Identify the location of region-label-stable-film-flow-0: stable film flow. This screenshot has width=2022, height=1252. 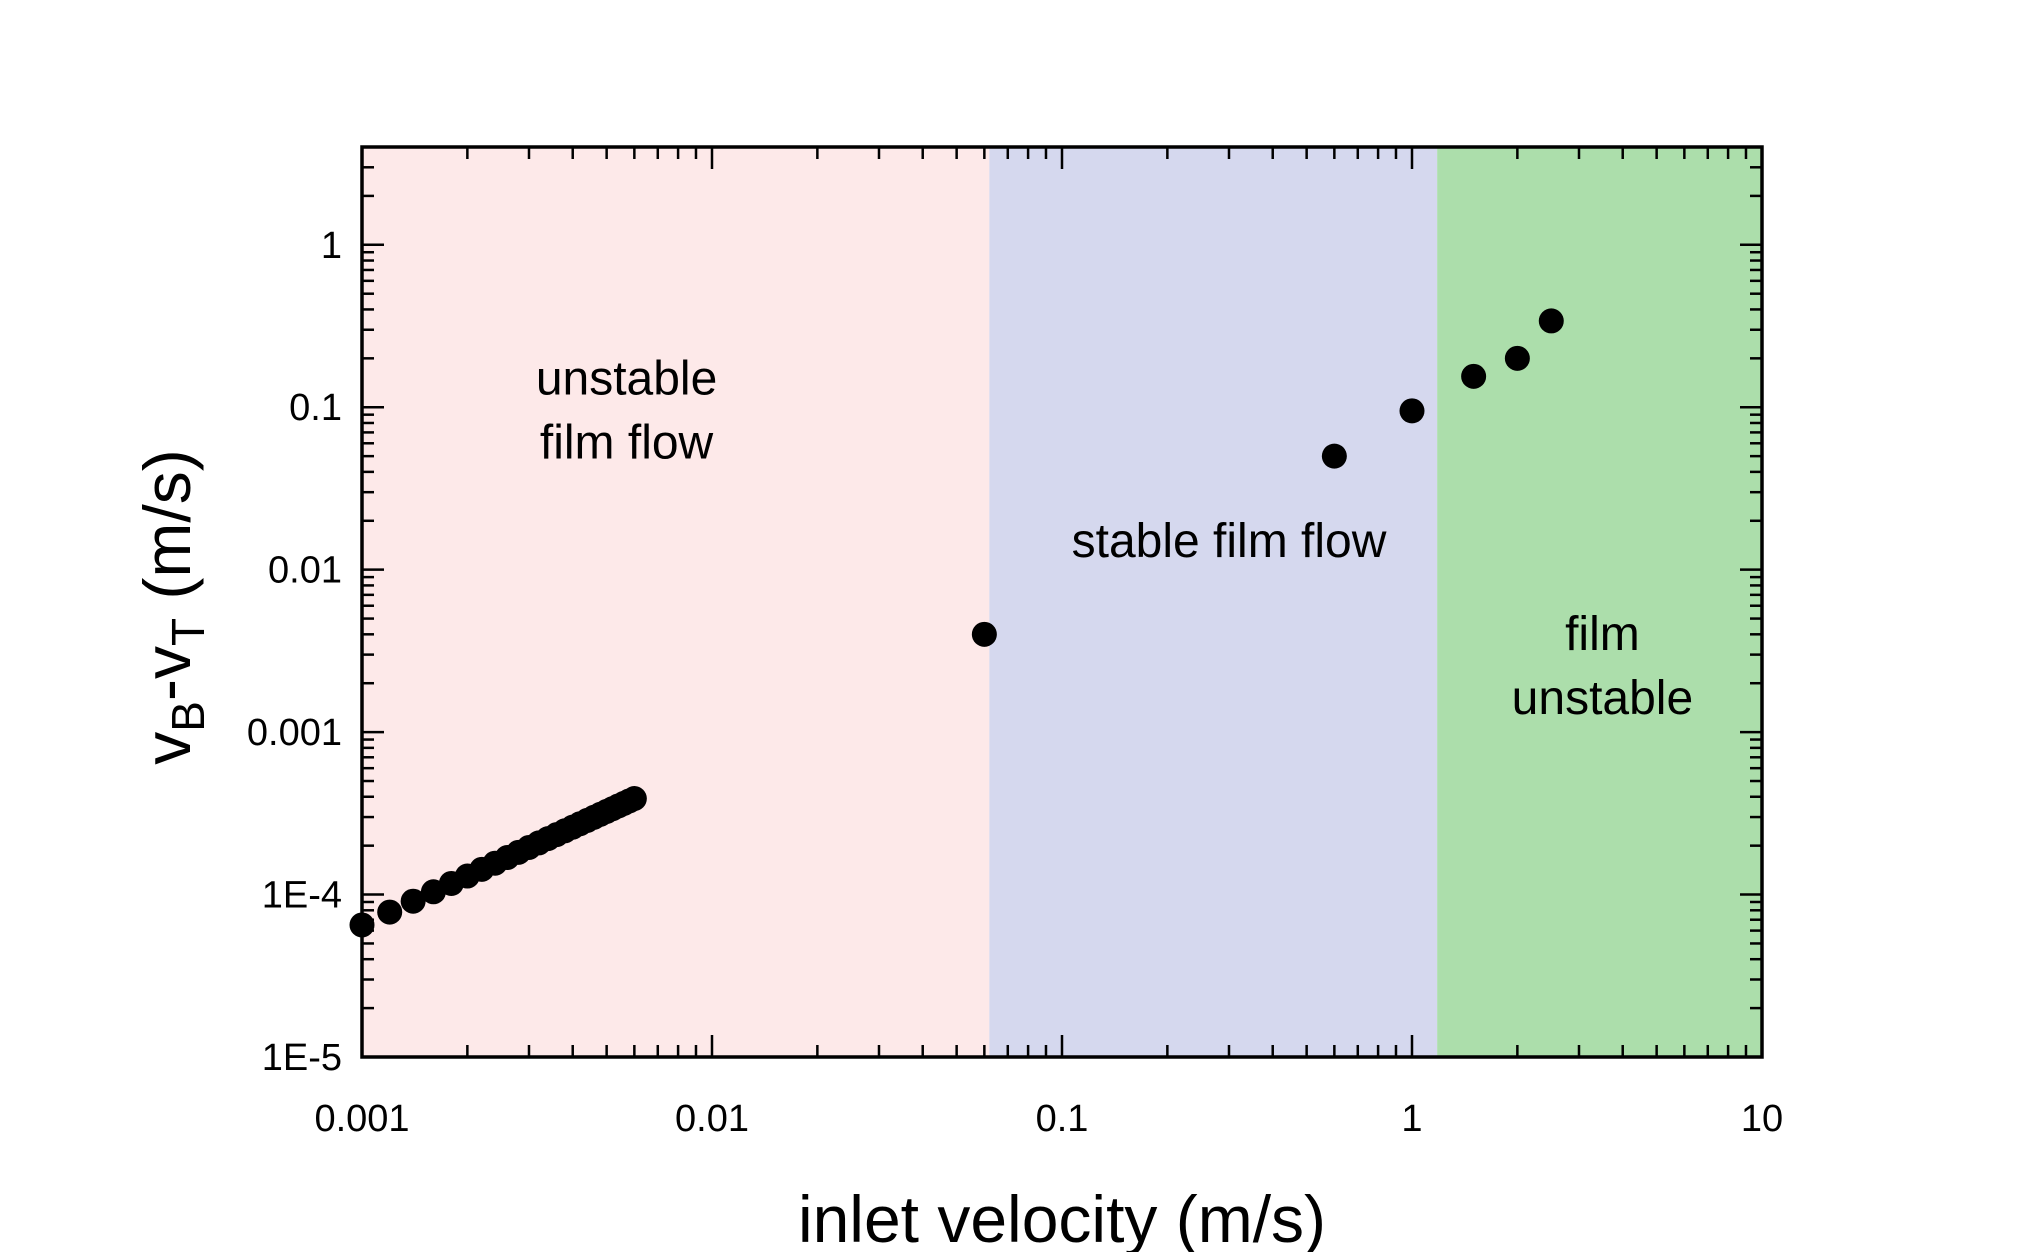
(1229, 541).